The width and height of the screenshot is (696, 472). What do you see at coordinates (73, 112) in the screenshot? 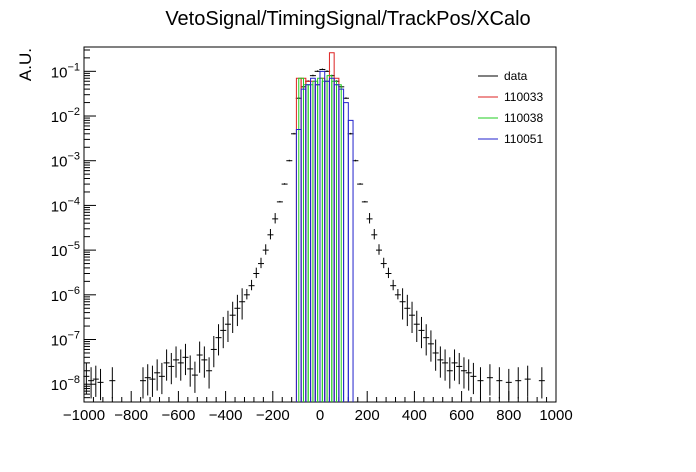
I see `y-tick-exponent: −2` at bounding box center [73, 112].